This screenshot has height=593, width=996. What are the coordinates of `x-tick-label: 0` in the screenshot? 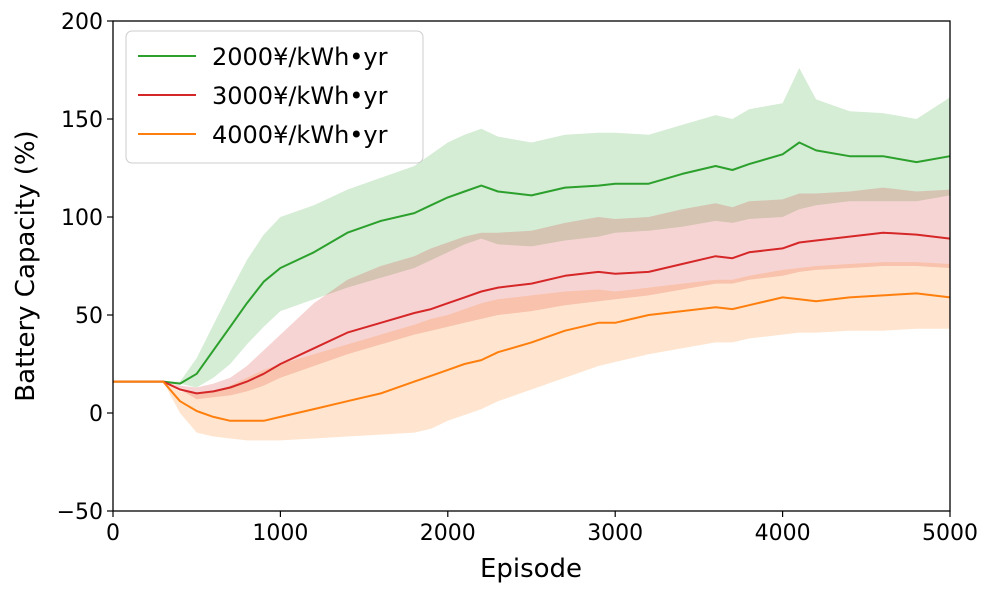 It's located at (113, 533).